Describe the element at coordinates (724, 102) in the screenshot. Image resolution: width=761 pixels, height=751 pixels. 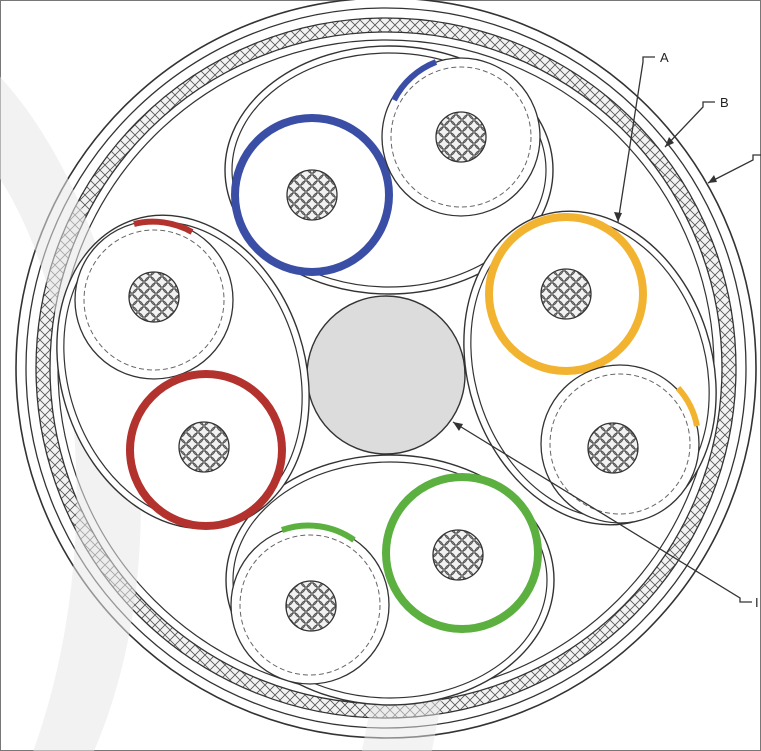
I see `callout-label-b: B` at that location.